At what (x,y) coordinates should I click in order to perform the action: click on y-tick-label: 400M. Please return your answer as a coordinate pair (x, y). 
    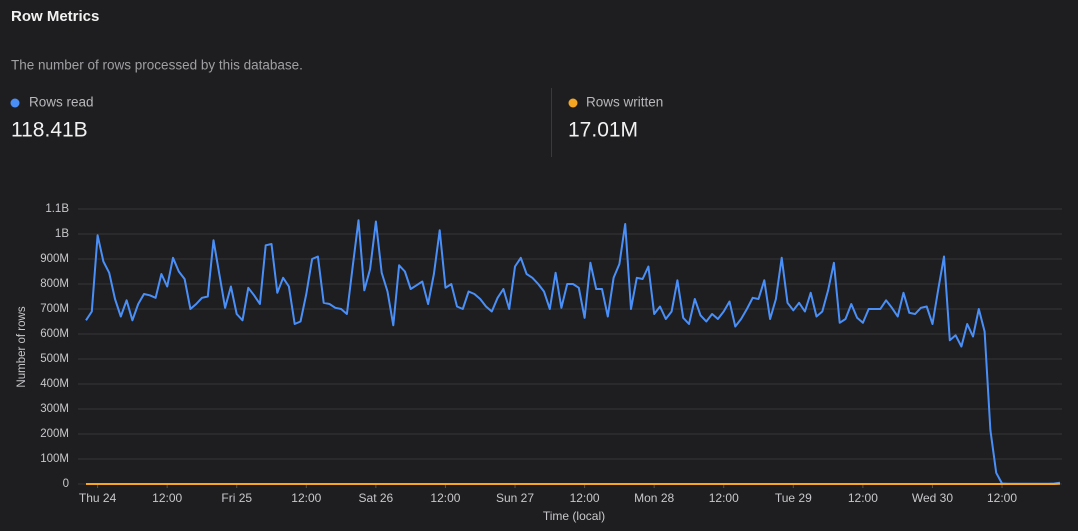
    Looking at the image, I should click on (54, 384).